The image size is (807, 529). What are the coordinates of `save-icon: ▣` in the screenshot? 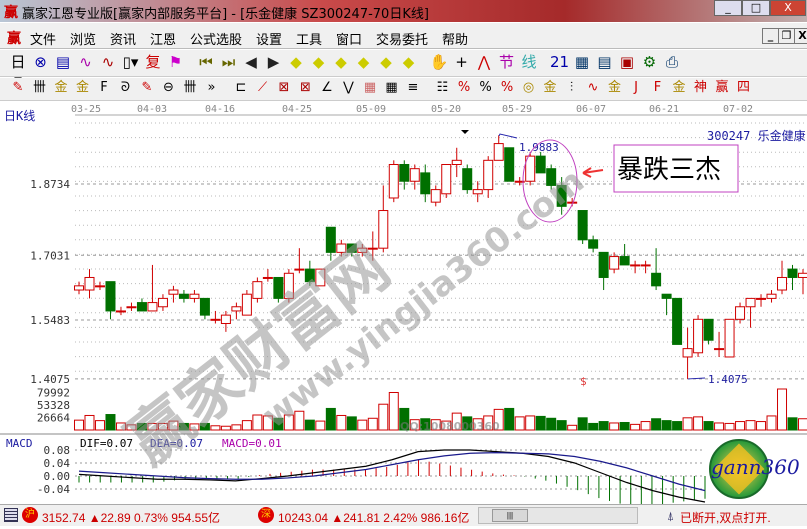 It's located at (627, 62).